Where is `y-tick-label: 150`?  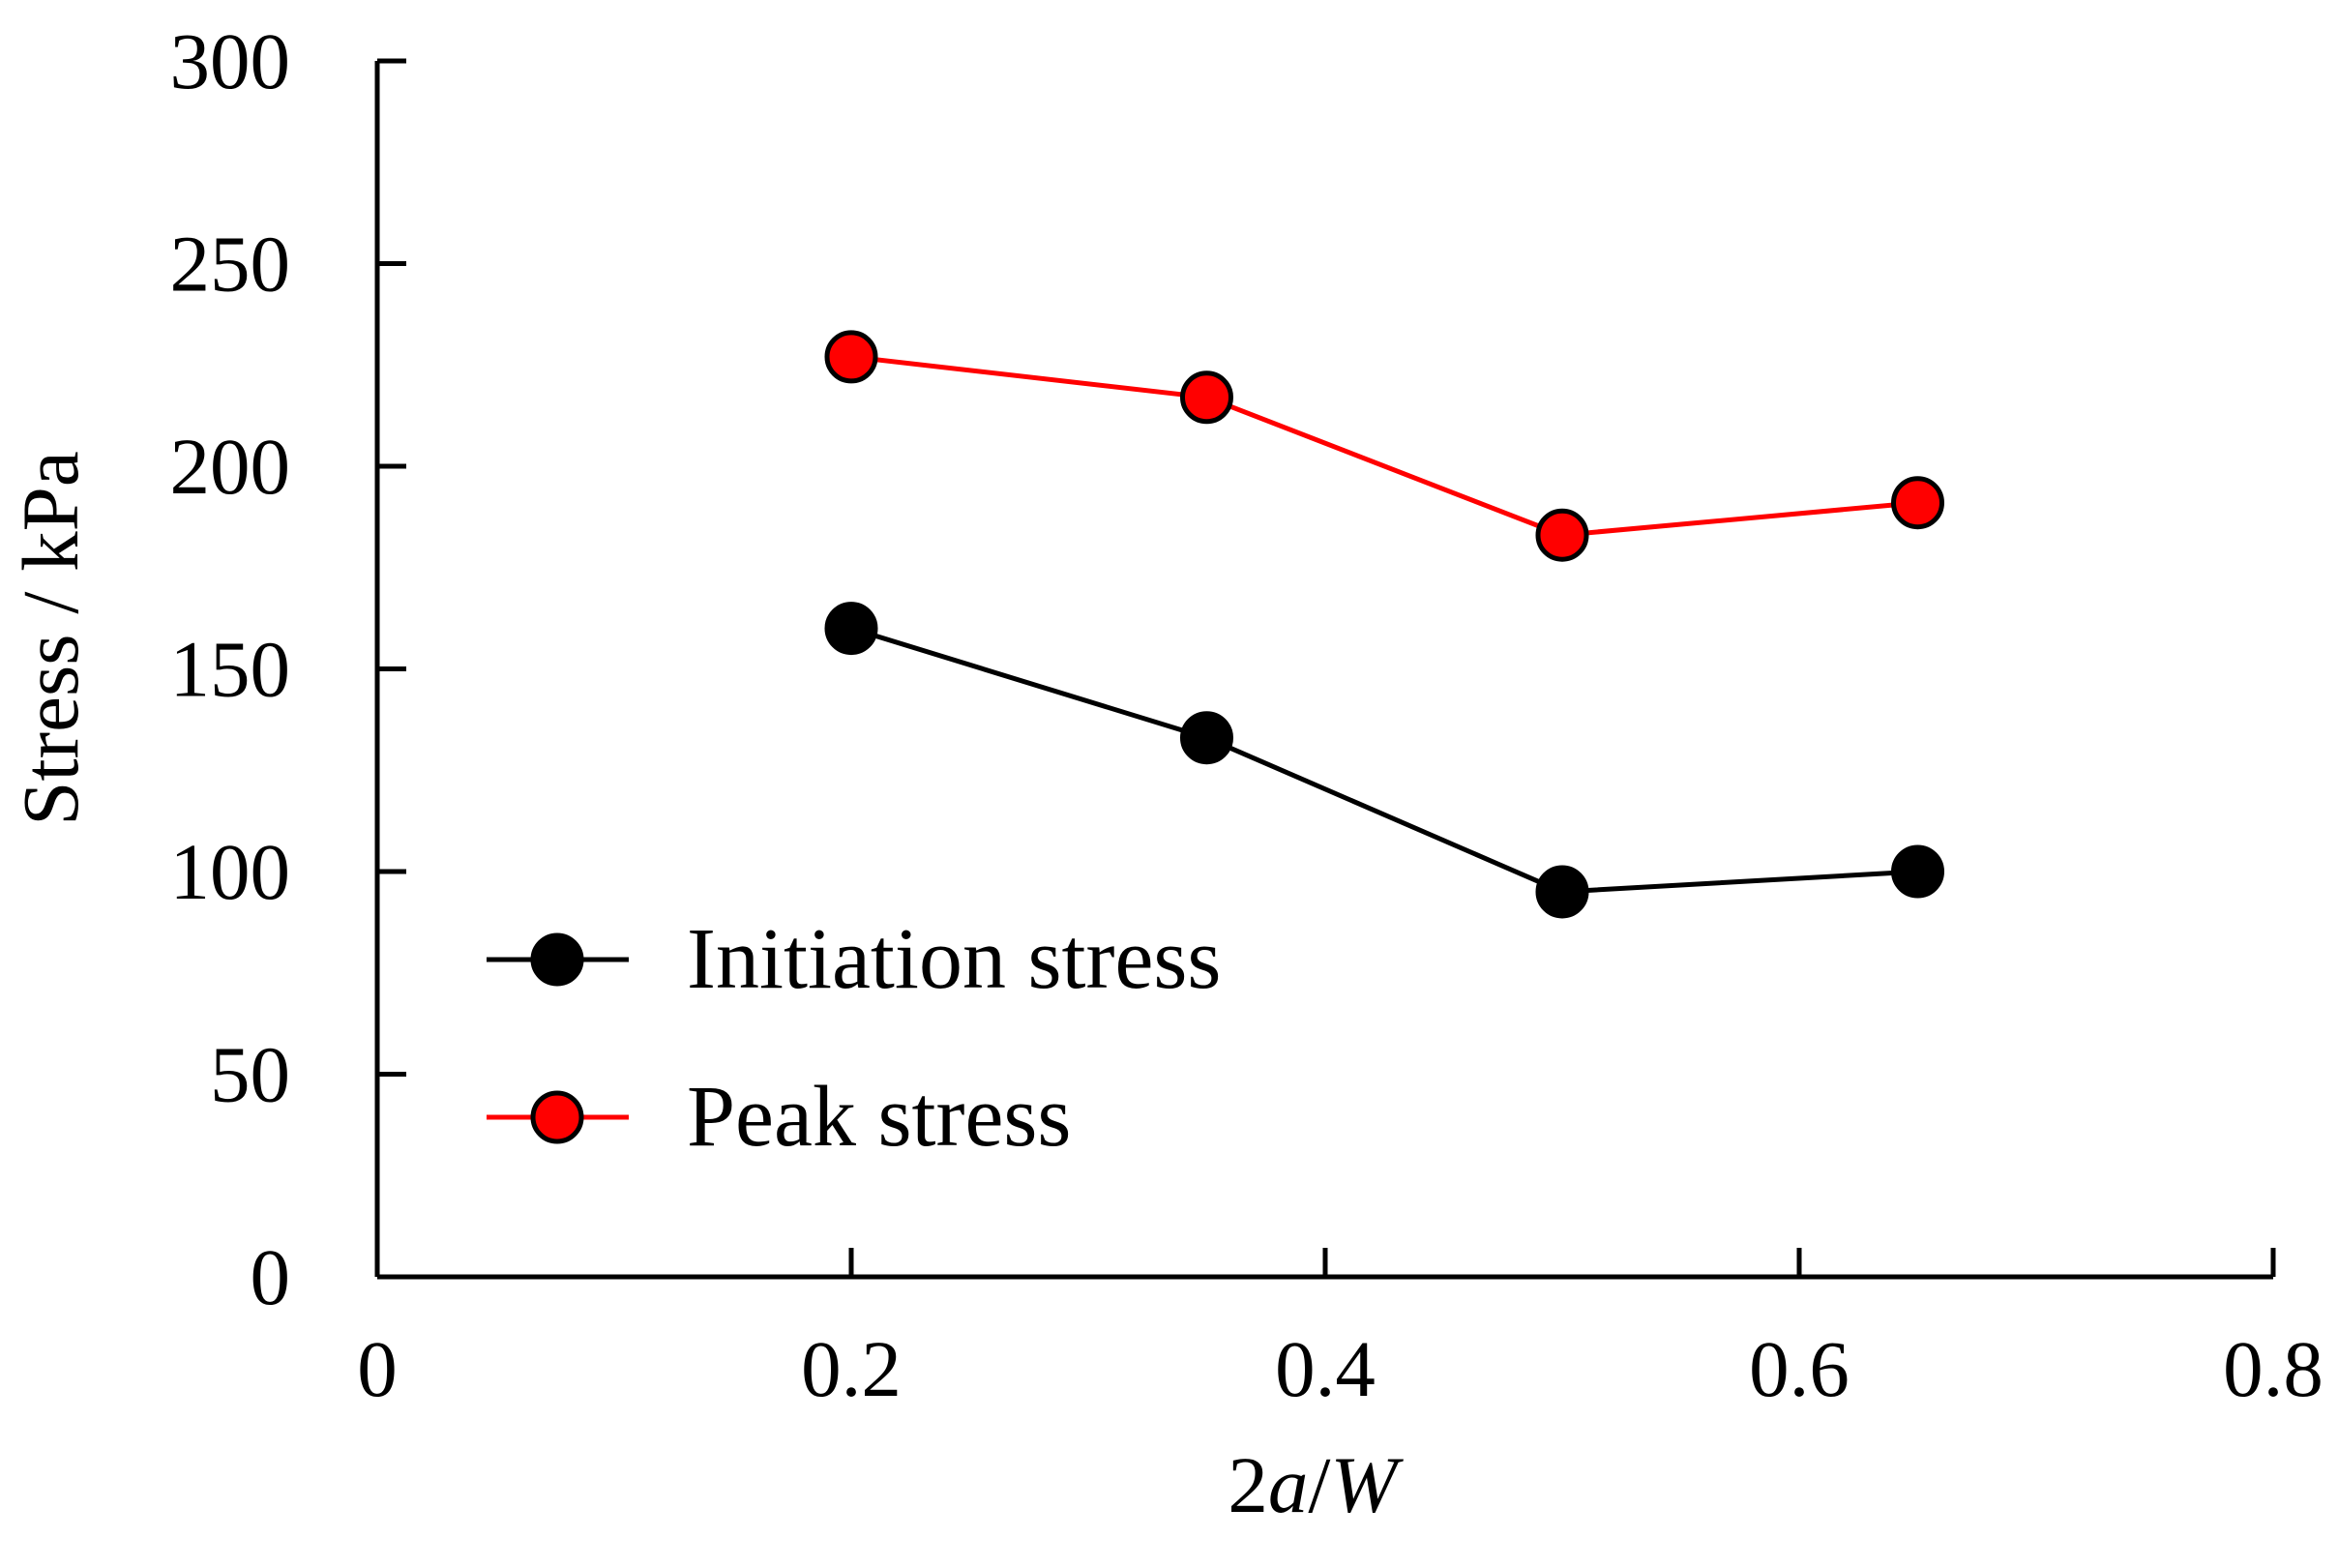 y-tick-label: 150 is located at coordinates (230, 670).